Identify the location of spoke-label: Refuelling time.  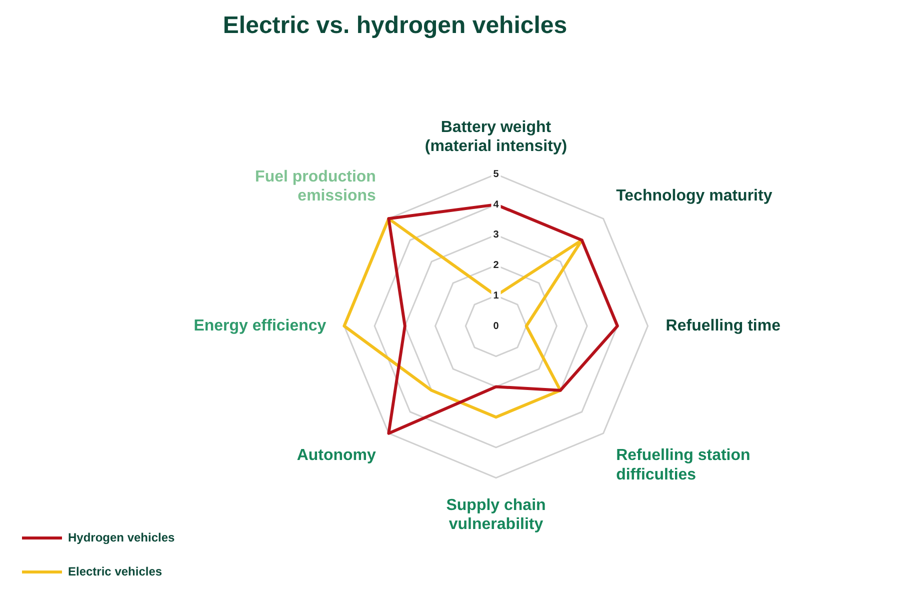
(723, 325).